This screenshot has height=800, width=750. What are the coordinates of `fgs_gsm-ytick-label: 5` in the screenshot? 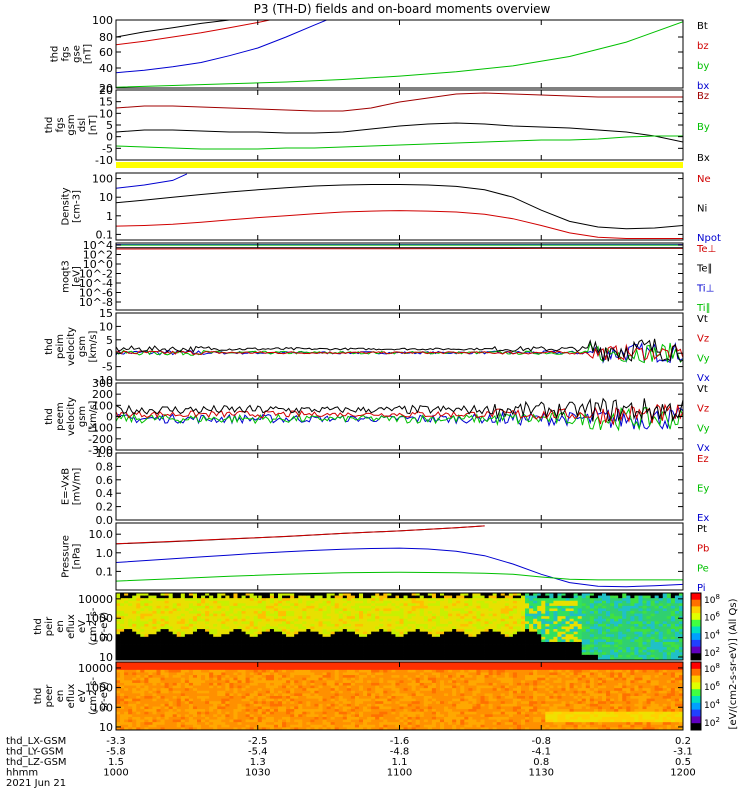 It's located at (109, 125).